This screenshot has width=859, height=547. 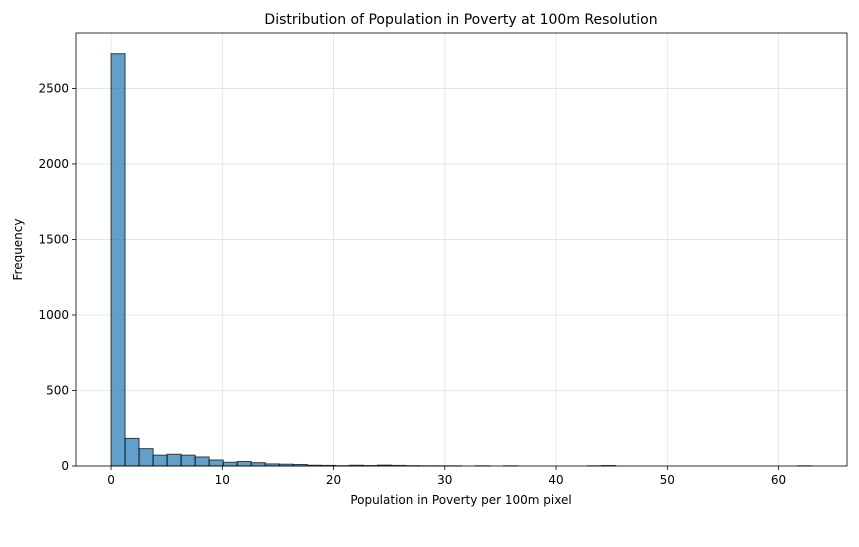 I want to click on x-tick-label: 50, so click(x=667, y=480).